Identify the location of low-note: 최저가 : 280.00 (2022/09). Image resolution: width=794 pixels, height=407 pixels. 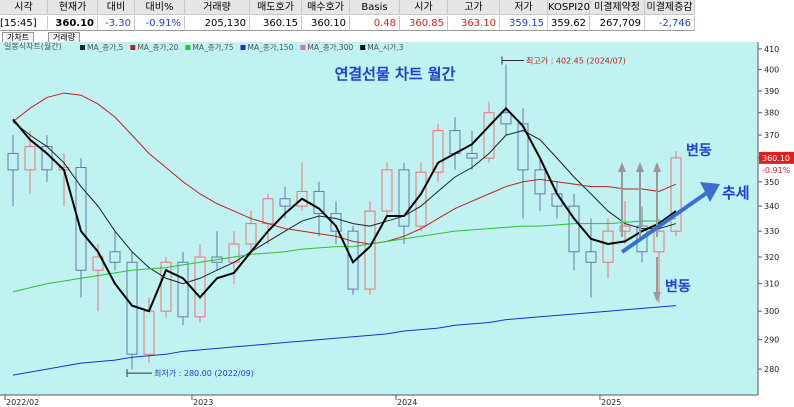
(204, 373).